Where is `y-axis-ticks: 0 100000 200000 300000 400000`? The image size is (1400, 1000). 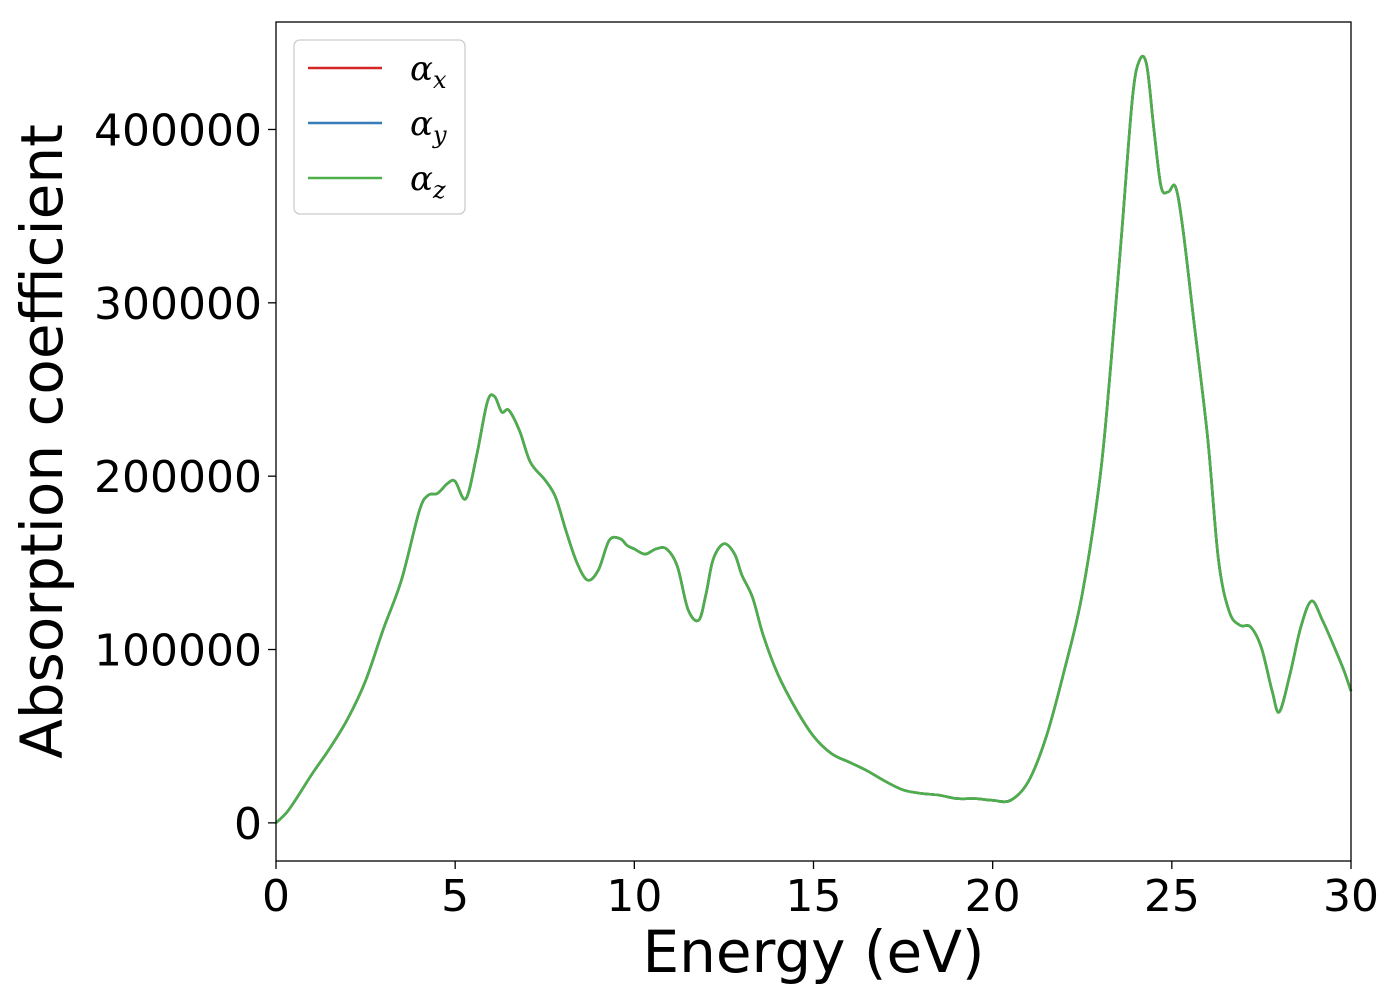
y-axis-ticks: 0 100000 200000 300000 400000 is located at coordinates (185, 477).